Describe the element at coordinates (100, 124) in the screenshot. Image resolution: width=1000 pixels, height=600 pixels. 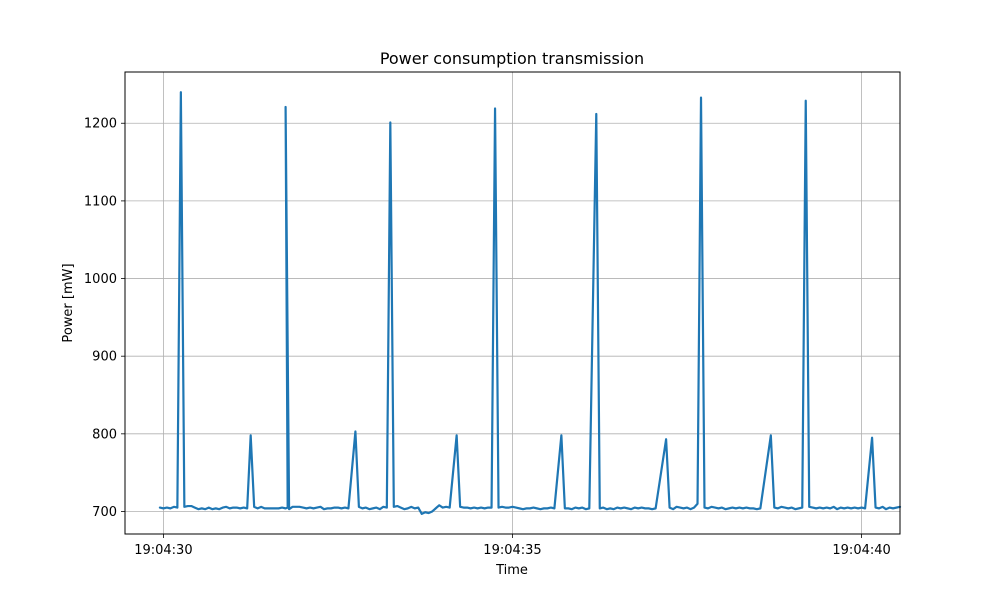
I see `y-tick-label: 1200` at that location.